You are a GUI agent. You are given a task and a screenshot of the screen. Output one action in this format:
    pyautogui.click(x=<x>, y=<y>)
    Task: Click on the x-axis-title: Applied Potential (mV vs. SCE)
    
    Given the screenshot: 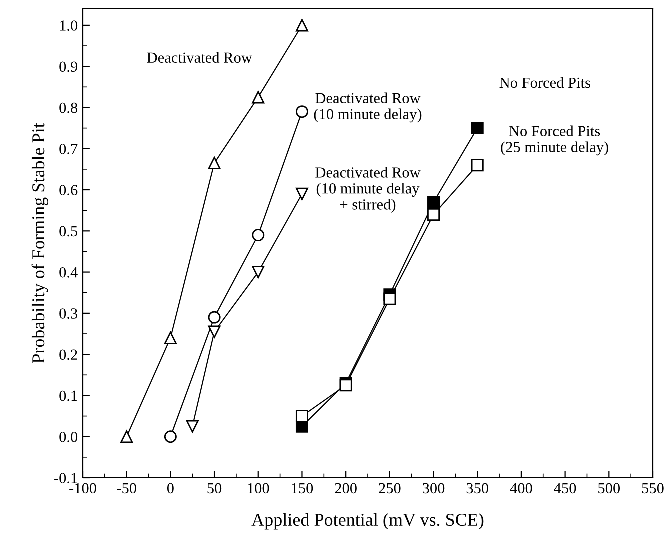 What is the action you would take?
    pyautogui.click(x=368, y=521)
    